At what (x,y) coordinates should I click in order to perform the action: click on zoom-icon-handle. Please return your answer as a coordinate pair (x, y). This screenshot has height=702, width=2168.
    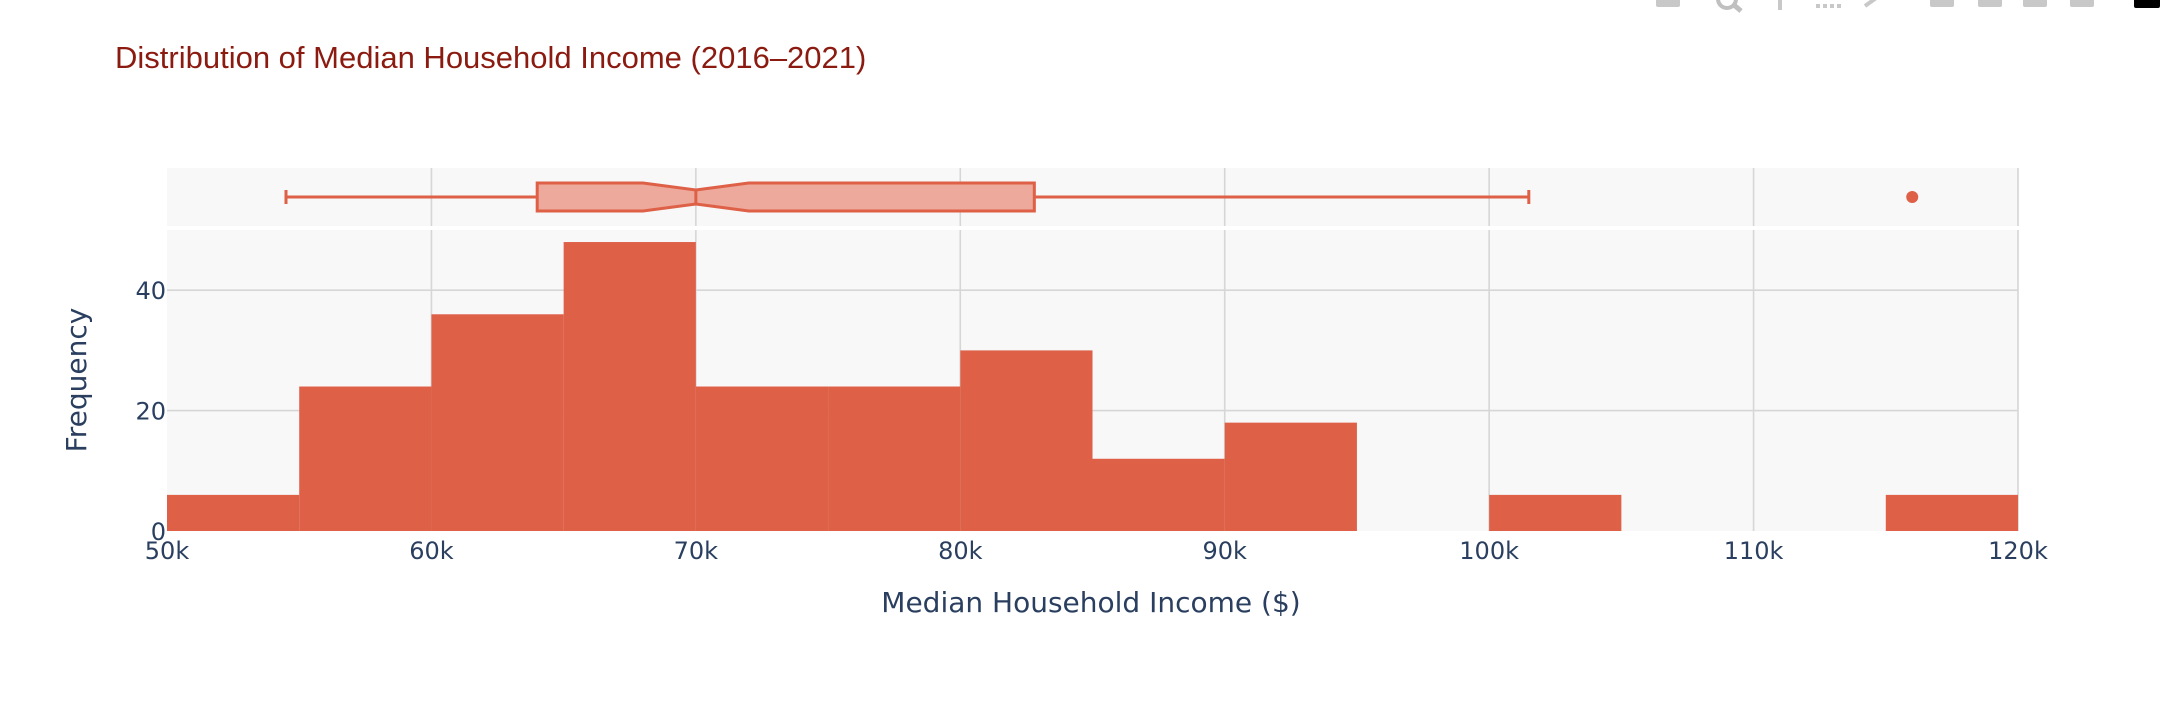
    Looking at the image, I should click on (1737, 8).